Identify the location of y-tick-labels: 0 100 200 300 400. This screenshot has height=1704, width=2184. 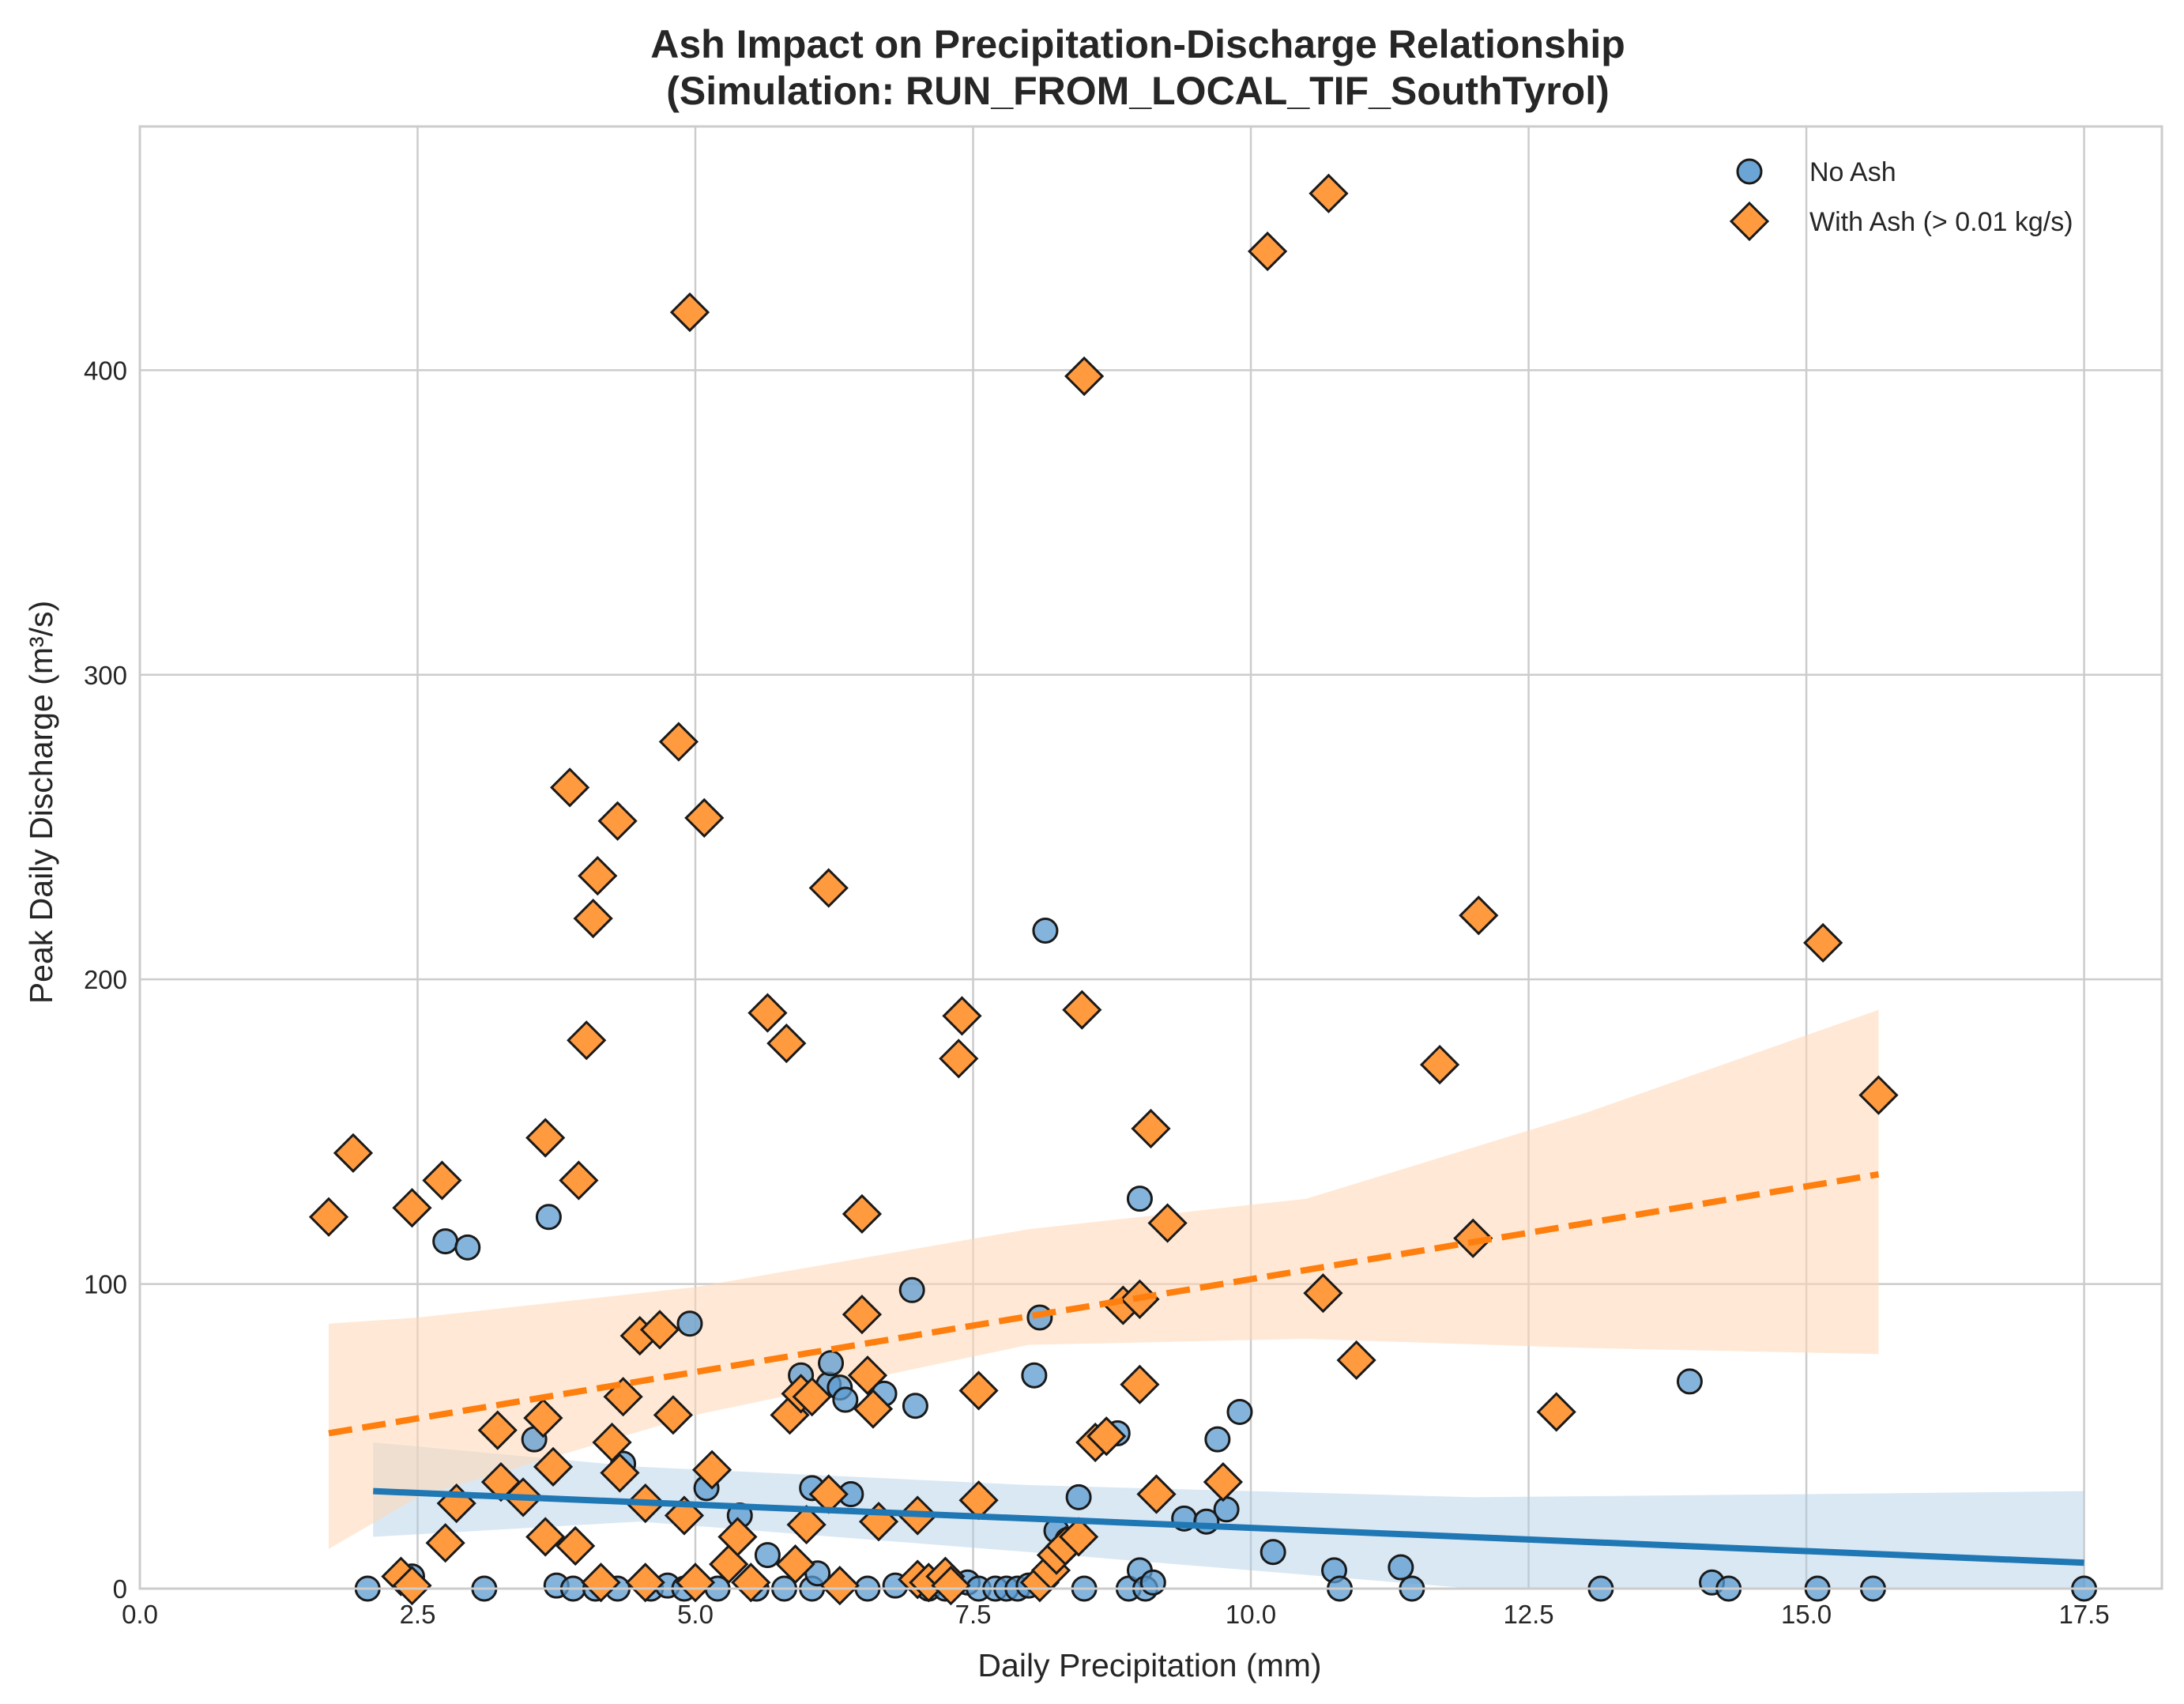
(105, 980).